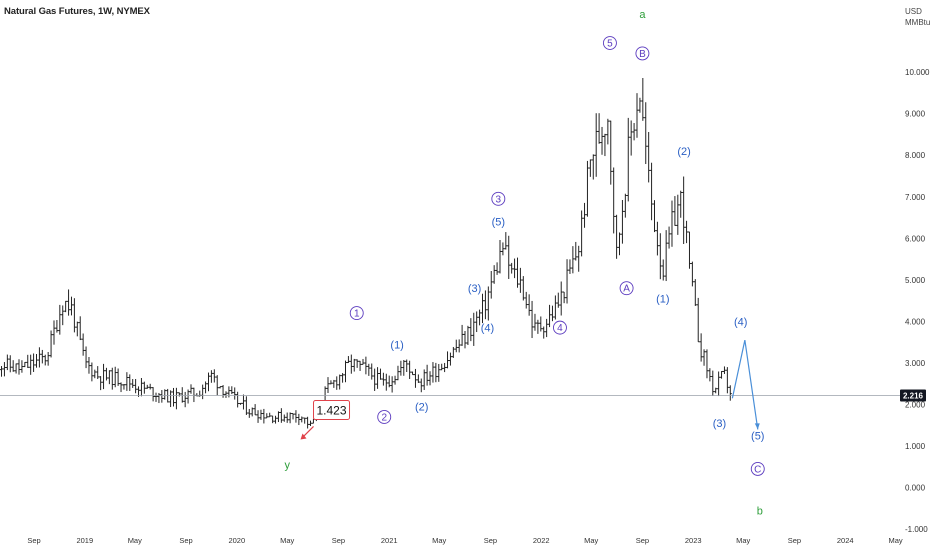 The width and height of the screenshot is (932, 550). I want to click on unit-label: USD MMBtu, so click(917, 17).